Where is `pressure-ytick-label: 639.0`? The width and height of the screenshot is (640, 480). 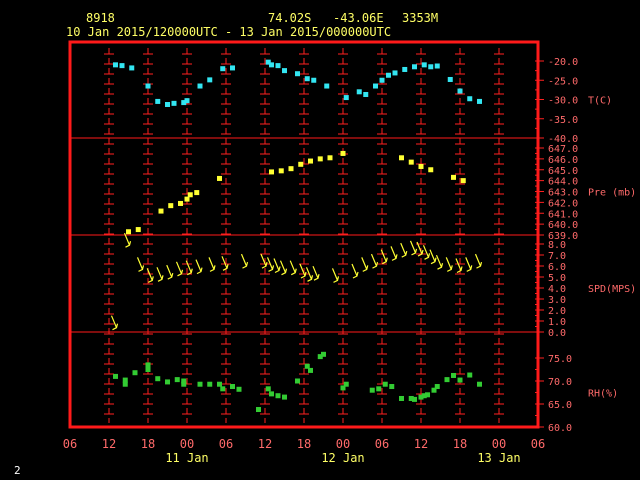 pressure-ytick-label: 639.0 is located at coordinates (563, 236).